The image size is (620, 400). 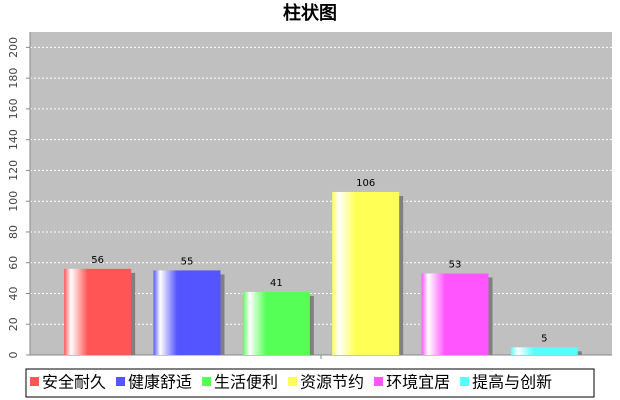 I want to click on legend-label: 健康舒适, so click(x=160, y=382).